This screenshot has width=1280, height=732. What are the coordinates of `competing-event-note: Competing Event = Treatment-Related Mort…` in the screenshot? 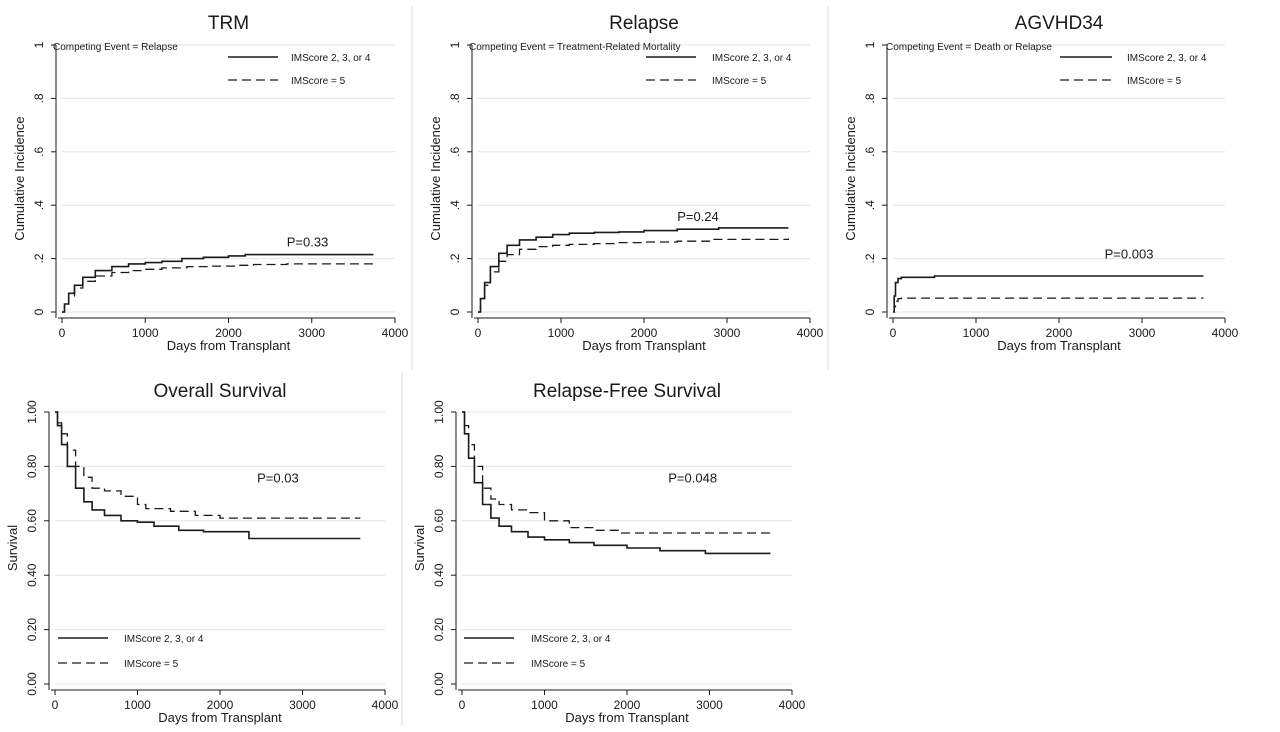 It's located at (574, 47).